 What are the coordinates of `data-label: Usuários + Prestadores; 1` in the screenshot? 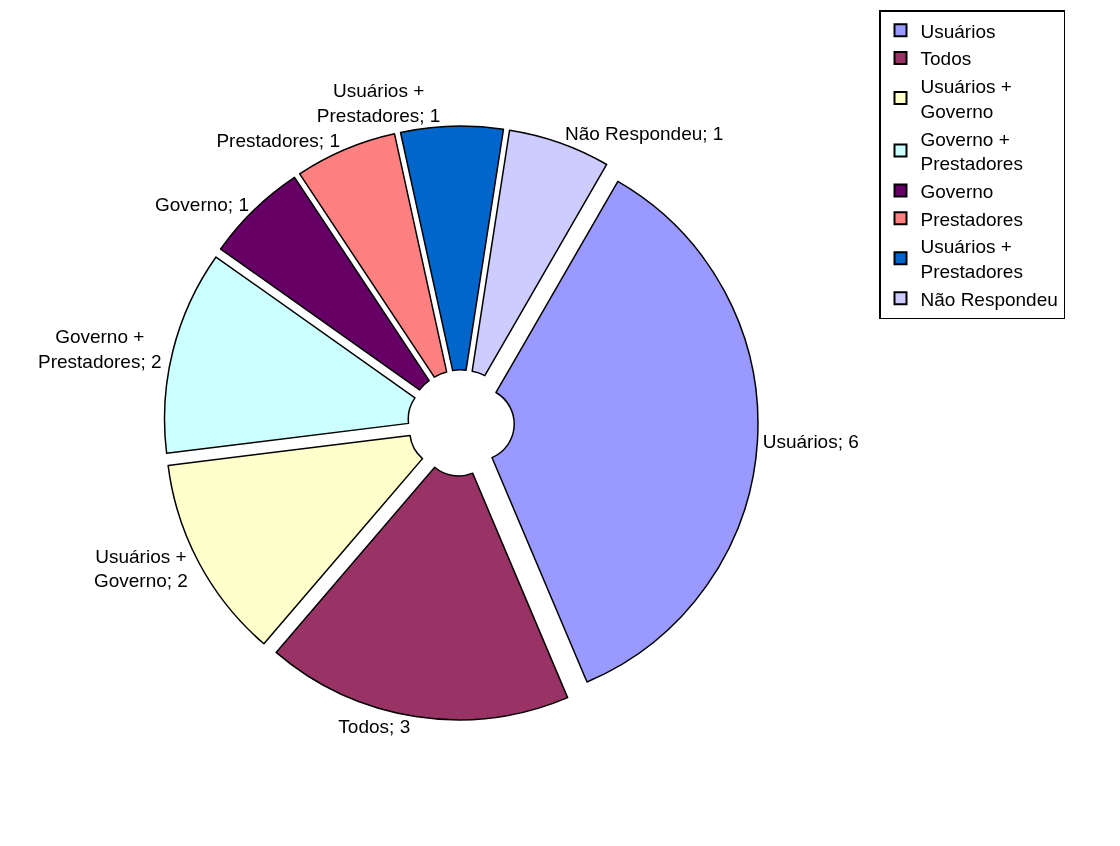 It's located at (378, 103).